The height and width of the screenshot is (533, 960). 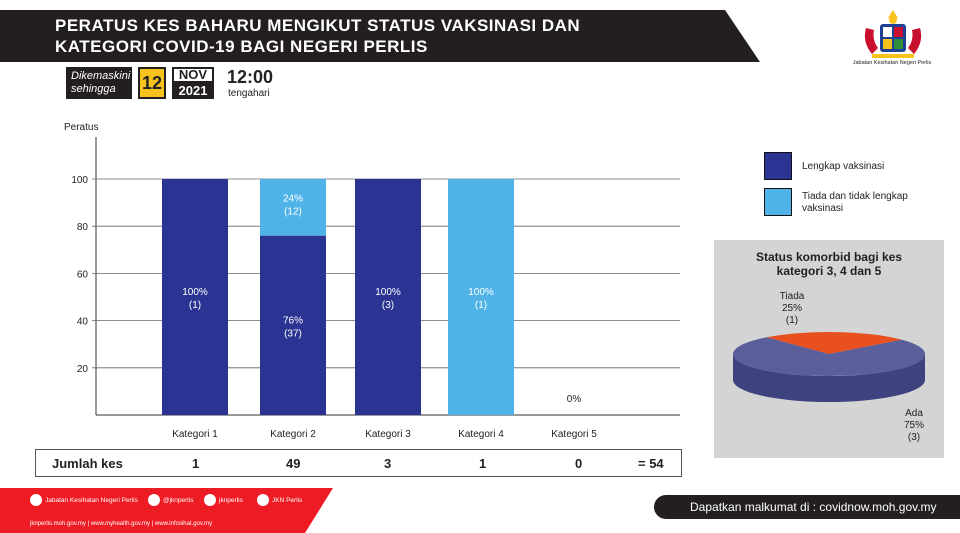 I want to click on update-label: Dikemaskini sehingga, so click(x=99, y=83).